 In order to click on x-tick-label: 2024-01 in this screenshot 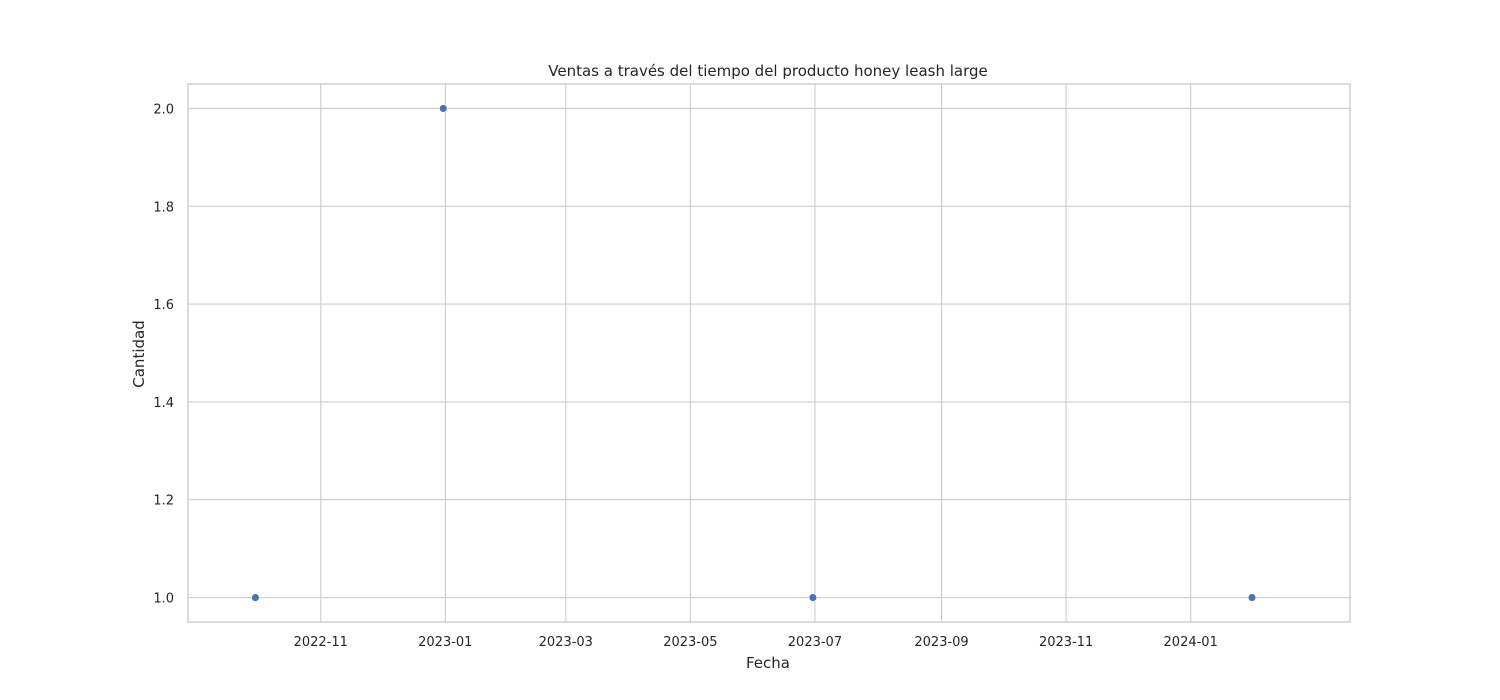, I will do `click(1191, 642)`.